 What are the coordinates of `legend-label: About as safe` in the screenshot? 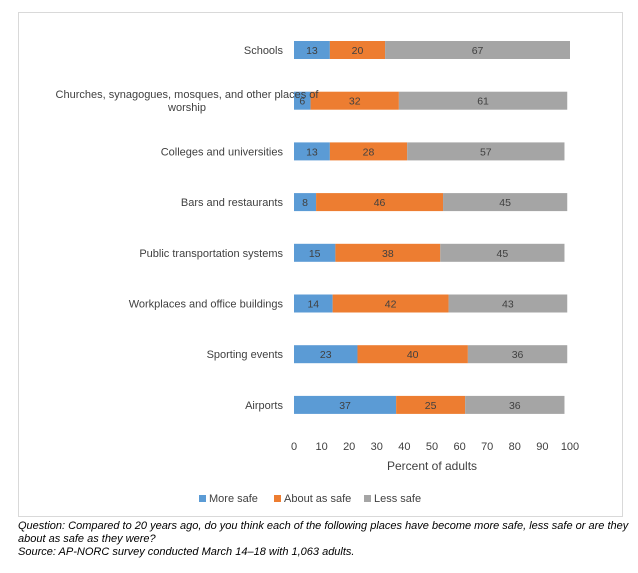 It's located at (317, 499).